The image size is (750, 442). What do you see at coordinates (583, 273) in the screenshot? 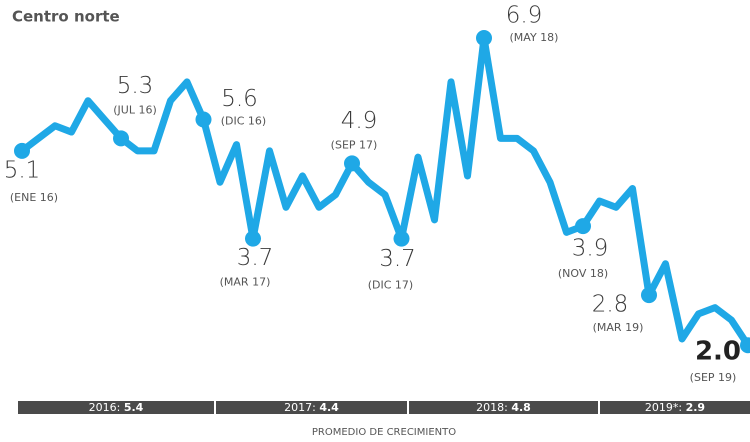
I see `date-label: (NOV 18)` at bounding box center [583, 273].